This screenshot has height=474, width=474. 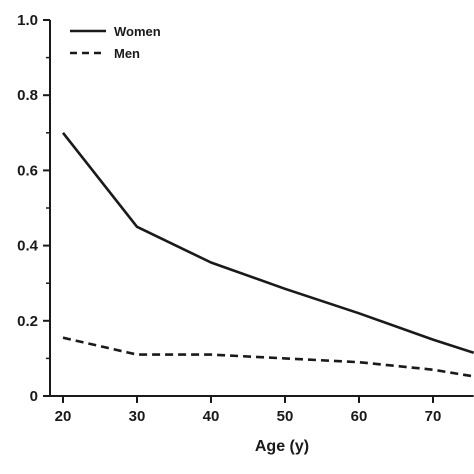 I want to click on y-tick-label: 0.4, so click(x=28, y=246).